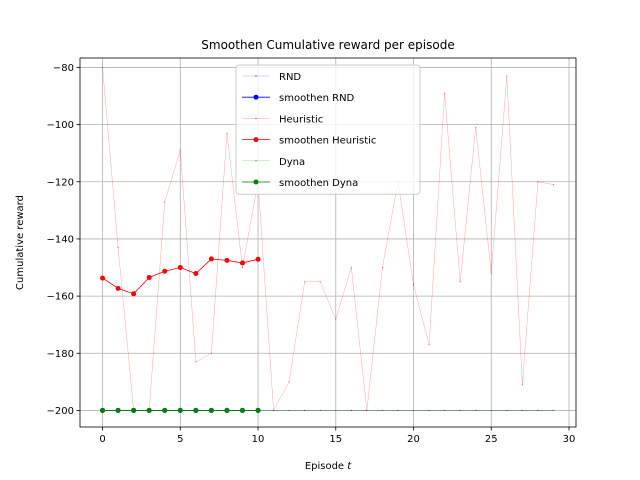  What do you see at coordinates (60, 182) in the screenshot?
I see `y-tick-label: −120` at bounding box center [60, 182].